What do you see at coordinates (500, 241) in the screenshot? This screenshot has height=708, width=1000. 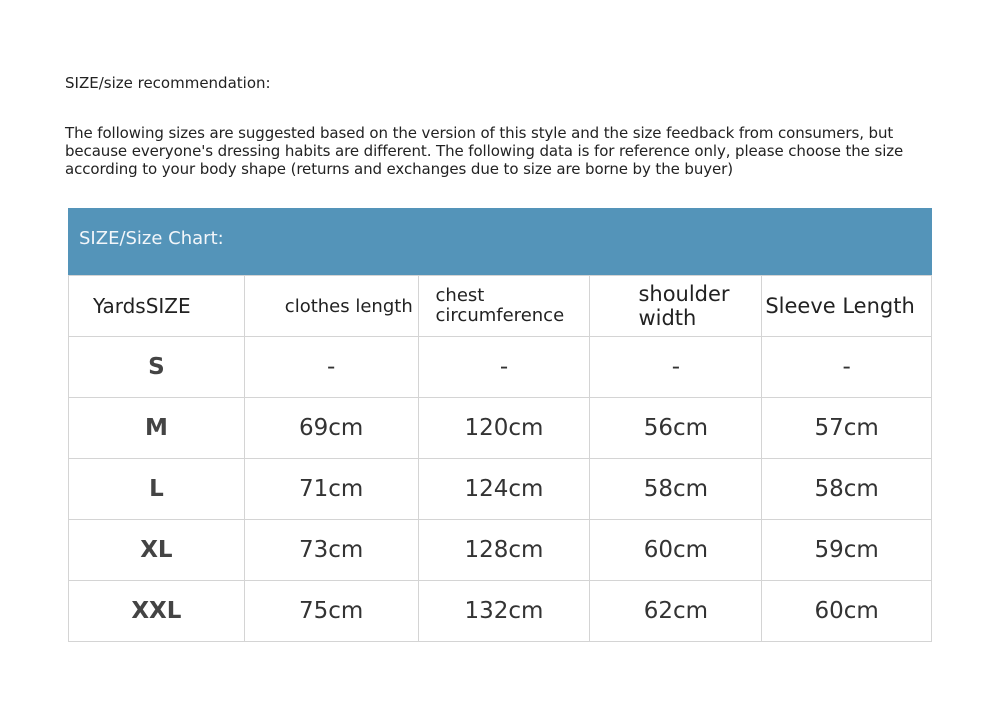 I see `size-chart-header: SIZE/Size Chart:` at bounding box center [500, 241].